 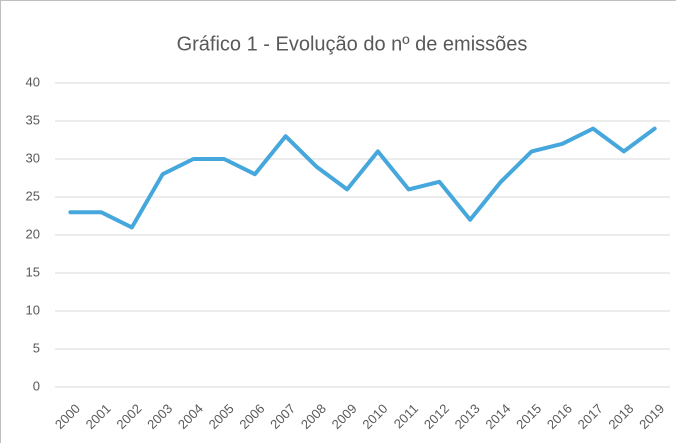 I want to click on y-tick-label: 0, so click(x=36, y=385).